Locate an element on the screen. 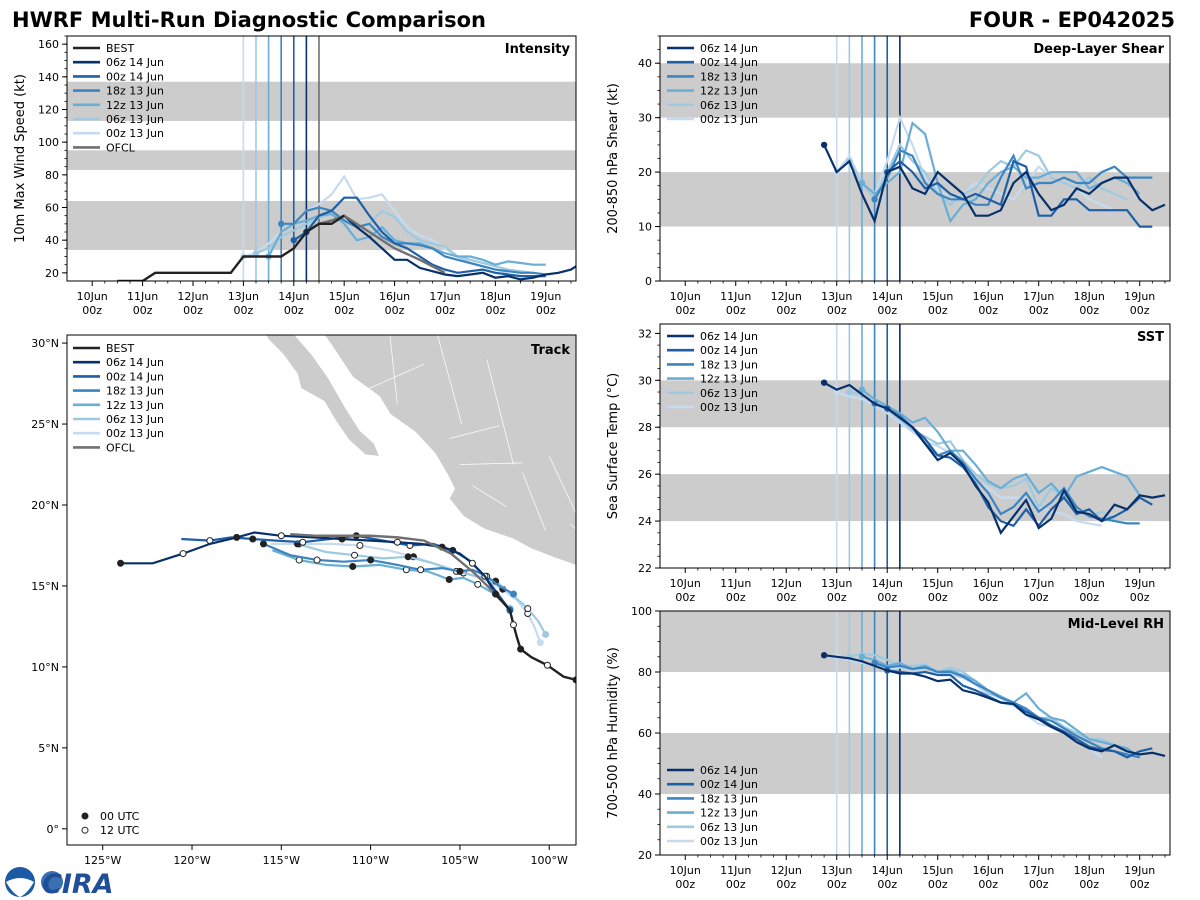  best-track-line is located at coordinates (231, 247).